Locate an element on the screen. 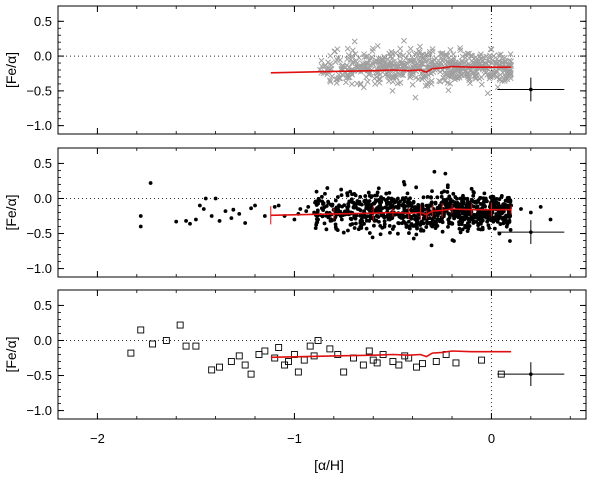 This screenshot has width=600, height=478. trend-line is located at coordinates (391, 69).